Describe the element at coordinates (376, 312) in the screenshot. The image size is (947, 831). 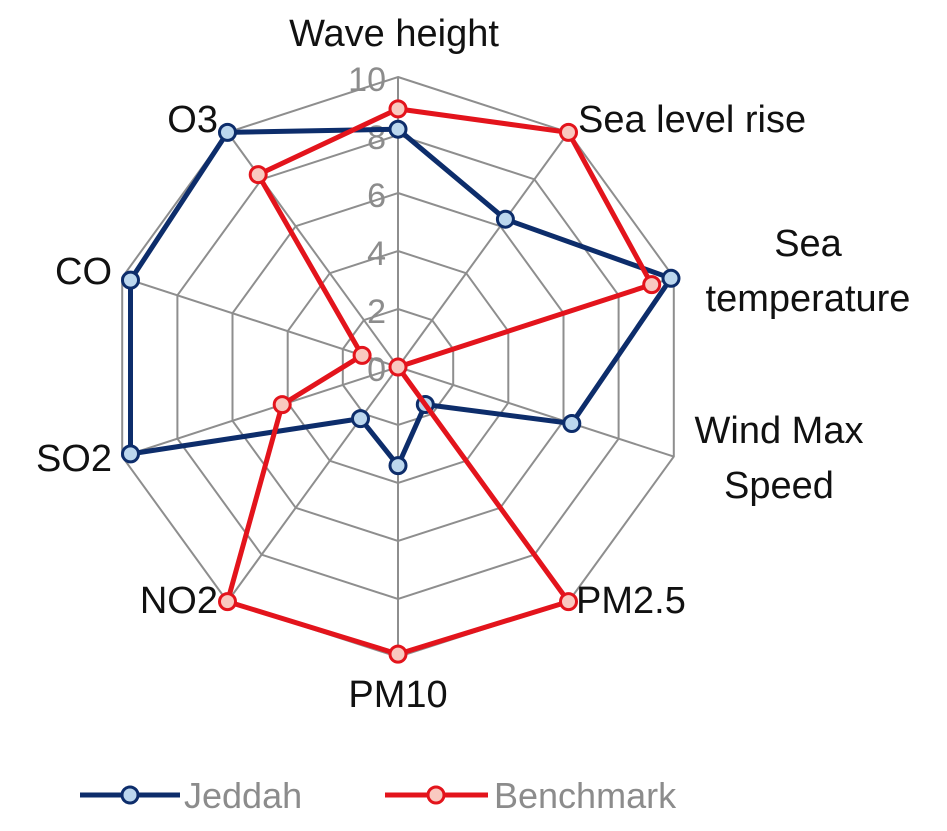
I see `tick-label: 2` at that location.